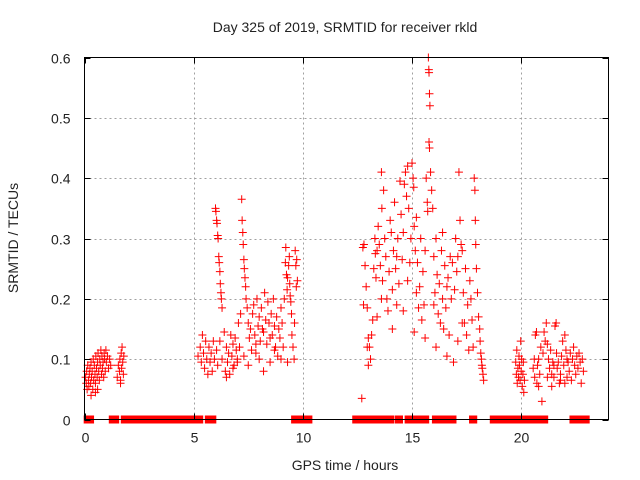 This screenshot has height=480, width=640. I want to click on x-axis-label: GPS time / hours, so click(345, 465).